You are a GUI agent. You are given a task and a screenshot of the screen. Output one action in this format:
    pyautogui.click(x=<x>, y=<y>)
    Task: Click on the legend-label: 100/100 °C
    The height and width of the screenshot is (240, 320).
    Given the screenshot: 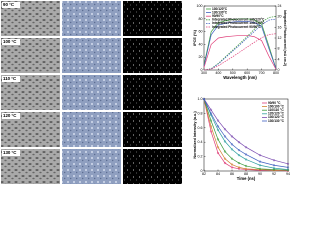 What is the action you would take?
    pyautogui.click(x=276, y=106)
    